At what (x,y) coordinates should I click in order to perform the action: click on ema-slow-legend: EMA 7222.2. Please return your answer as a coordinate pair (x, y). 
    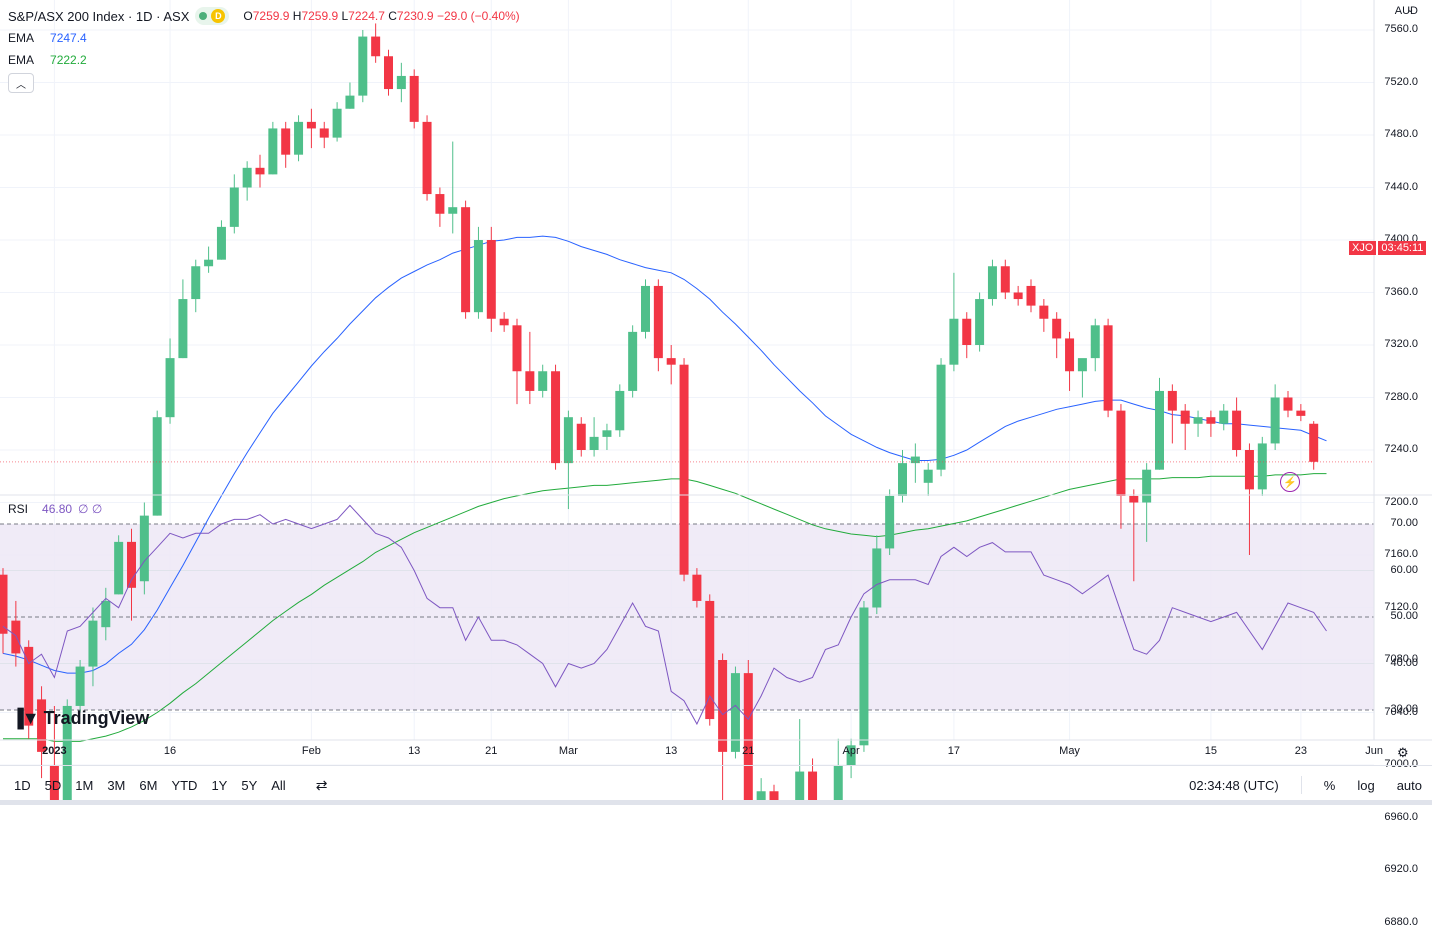
    Looking at the image, I should click on (47, 60).